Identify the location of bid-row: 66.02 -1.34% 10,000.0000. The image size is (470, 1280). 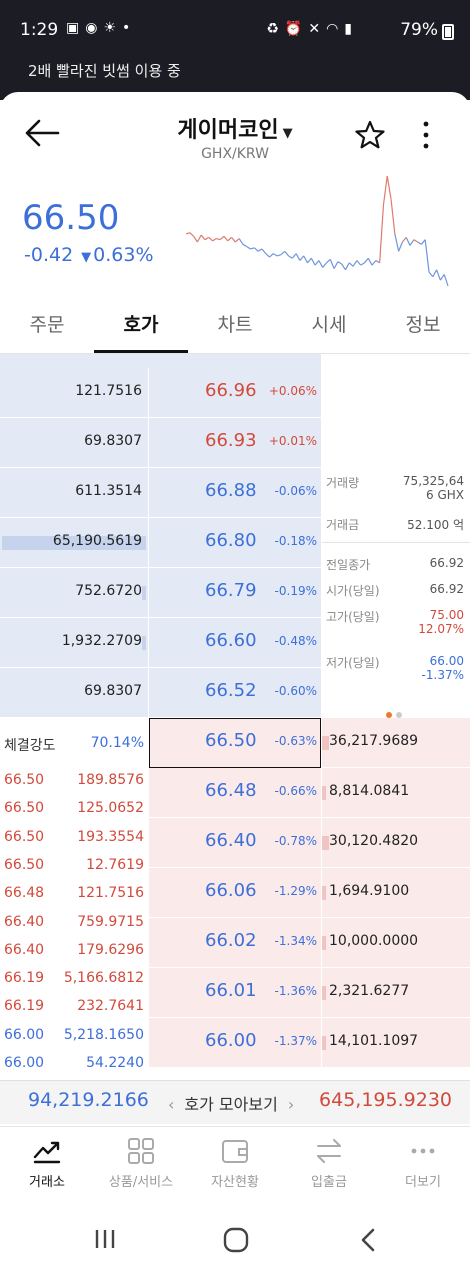
(309, 943).